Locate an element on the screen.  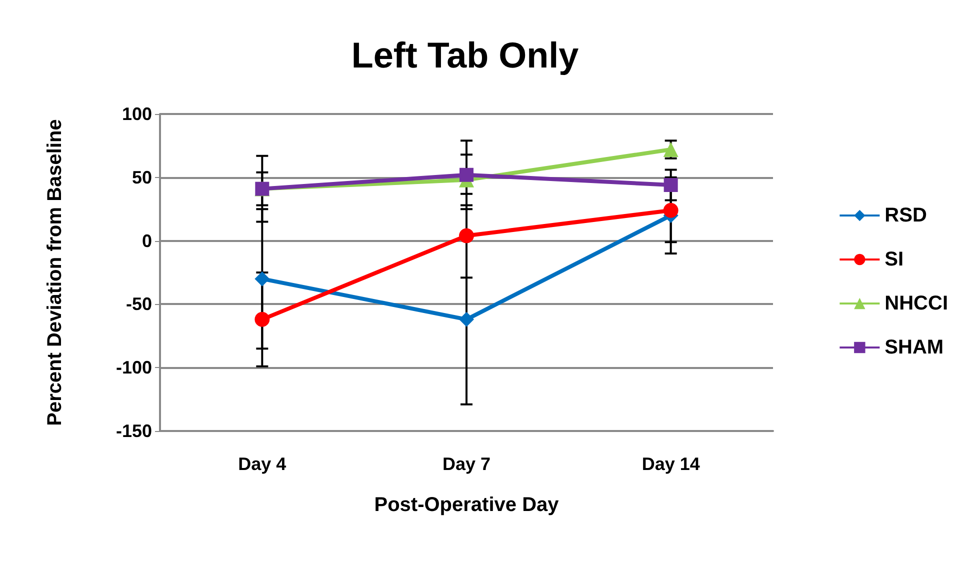
x-axis-title: Post-Operative Day is located at coordinates (467, 505).